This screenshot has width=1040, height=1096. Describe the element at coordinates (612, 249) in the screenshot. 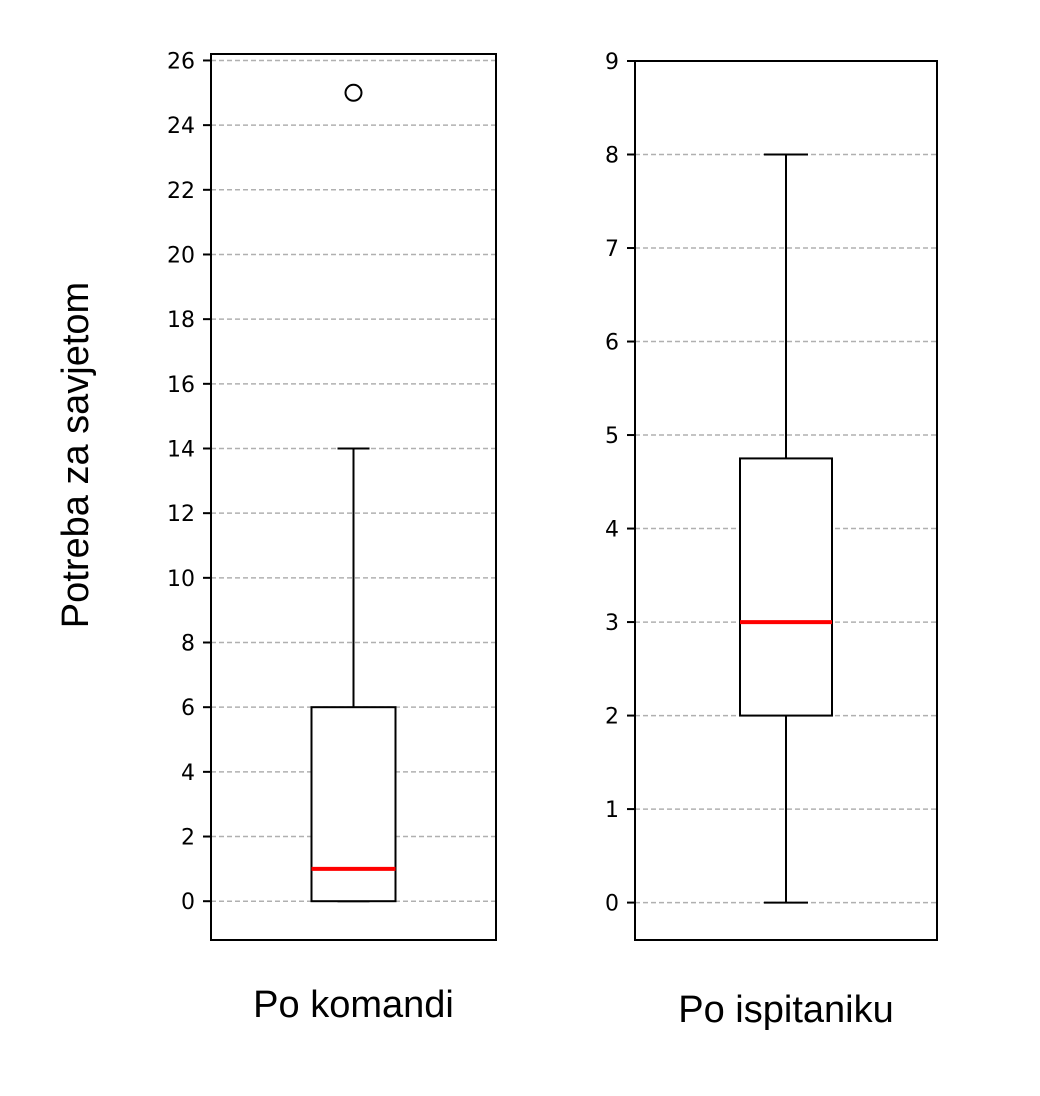

I see `y-tick-label: 7` at that location.